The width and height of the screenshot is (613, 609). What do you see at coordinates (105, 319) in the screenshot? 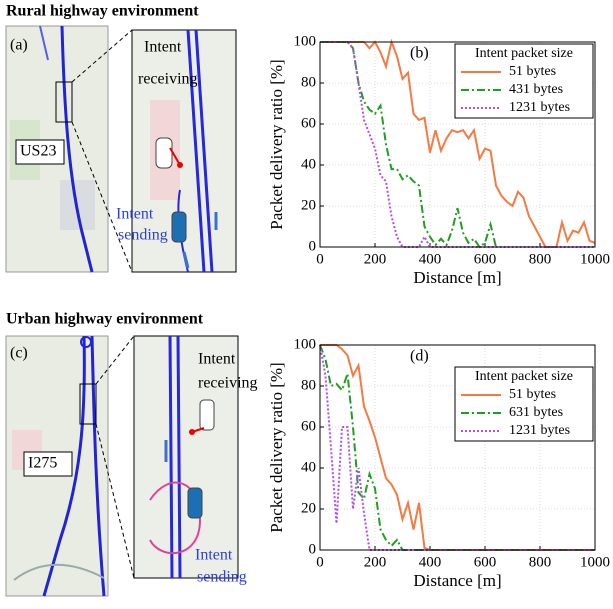
I see `section-title: Urban highway environment` at bounding box center [105, 319].